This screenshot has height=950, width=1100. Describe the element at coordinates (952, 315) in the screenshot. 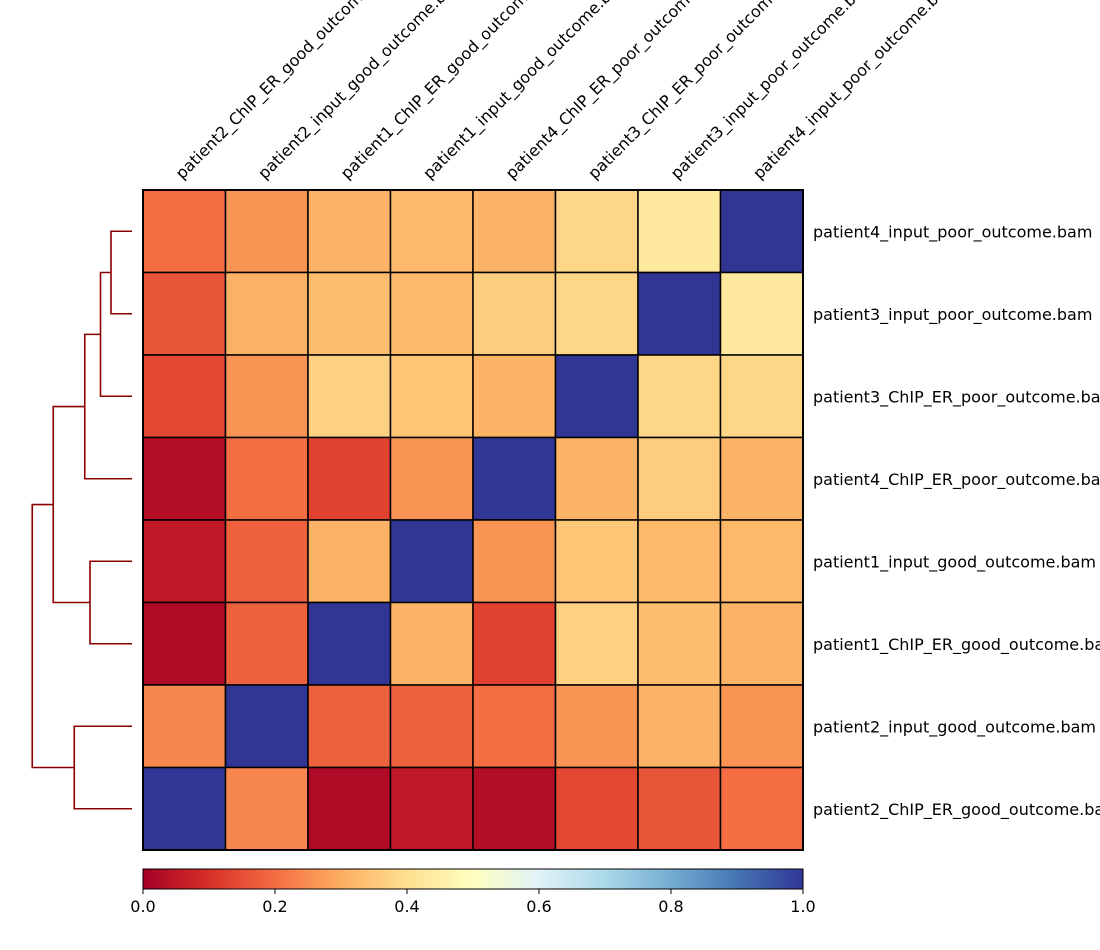

I see `row-label: patient3_input_poor_outcome.bam` at that location.